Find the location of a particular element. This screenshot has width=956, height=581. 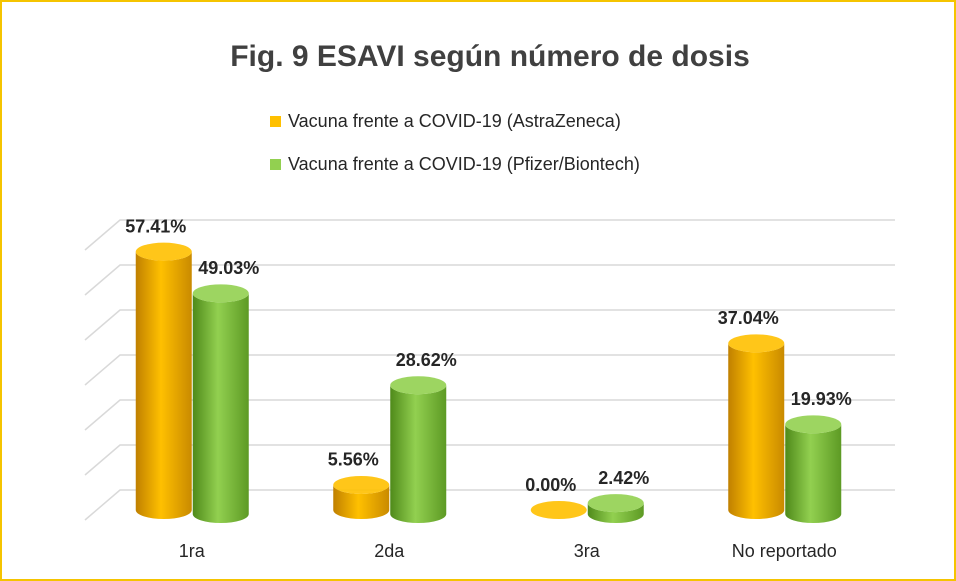

chart-title: Fig. 9 ESAVI según número de dosis is located at coordinates (490, 56).